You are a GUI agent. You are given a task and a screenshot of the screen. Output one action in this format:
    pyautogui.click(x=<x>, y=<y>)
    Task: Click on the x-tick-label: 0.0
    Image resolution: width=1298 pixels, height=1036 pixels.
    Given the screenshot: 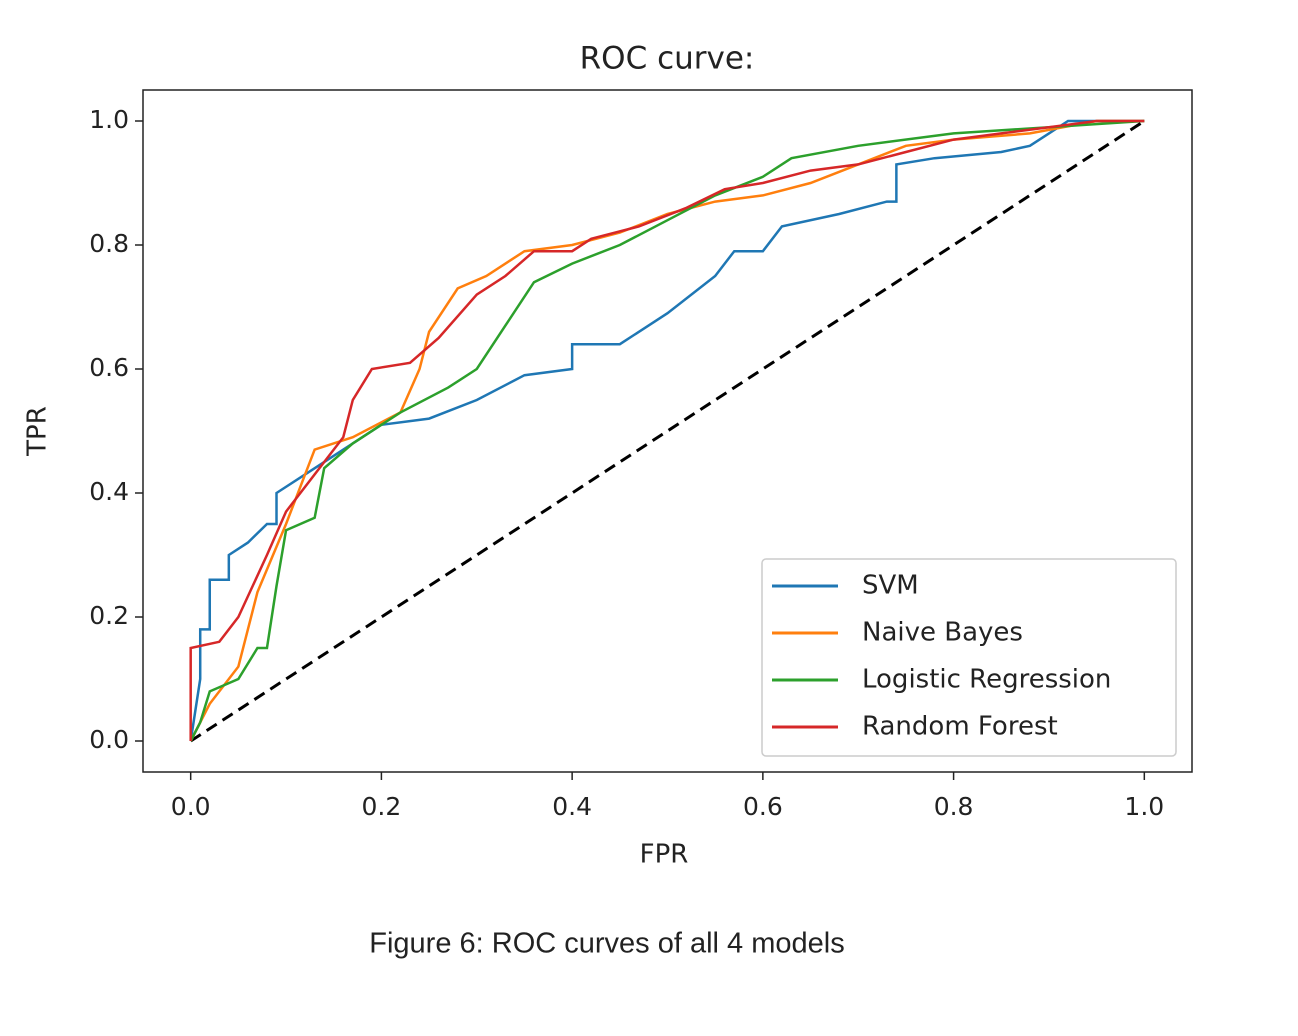 What is the action you would take?
    pyautogui.click(x=191, y=806)
    